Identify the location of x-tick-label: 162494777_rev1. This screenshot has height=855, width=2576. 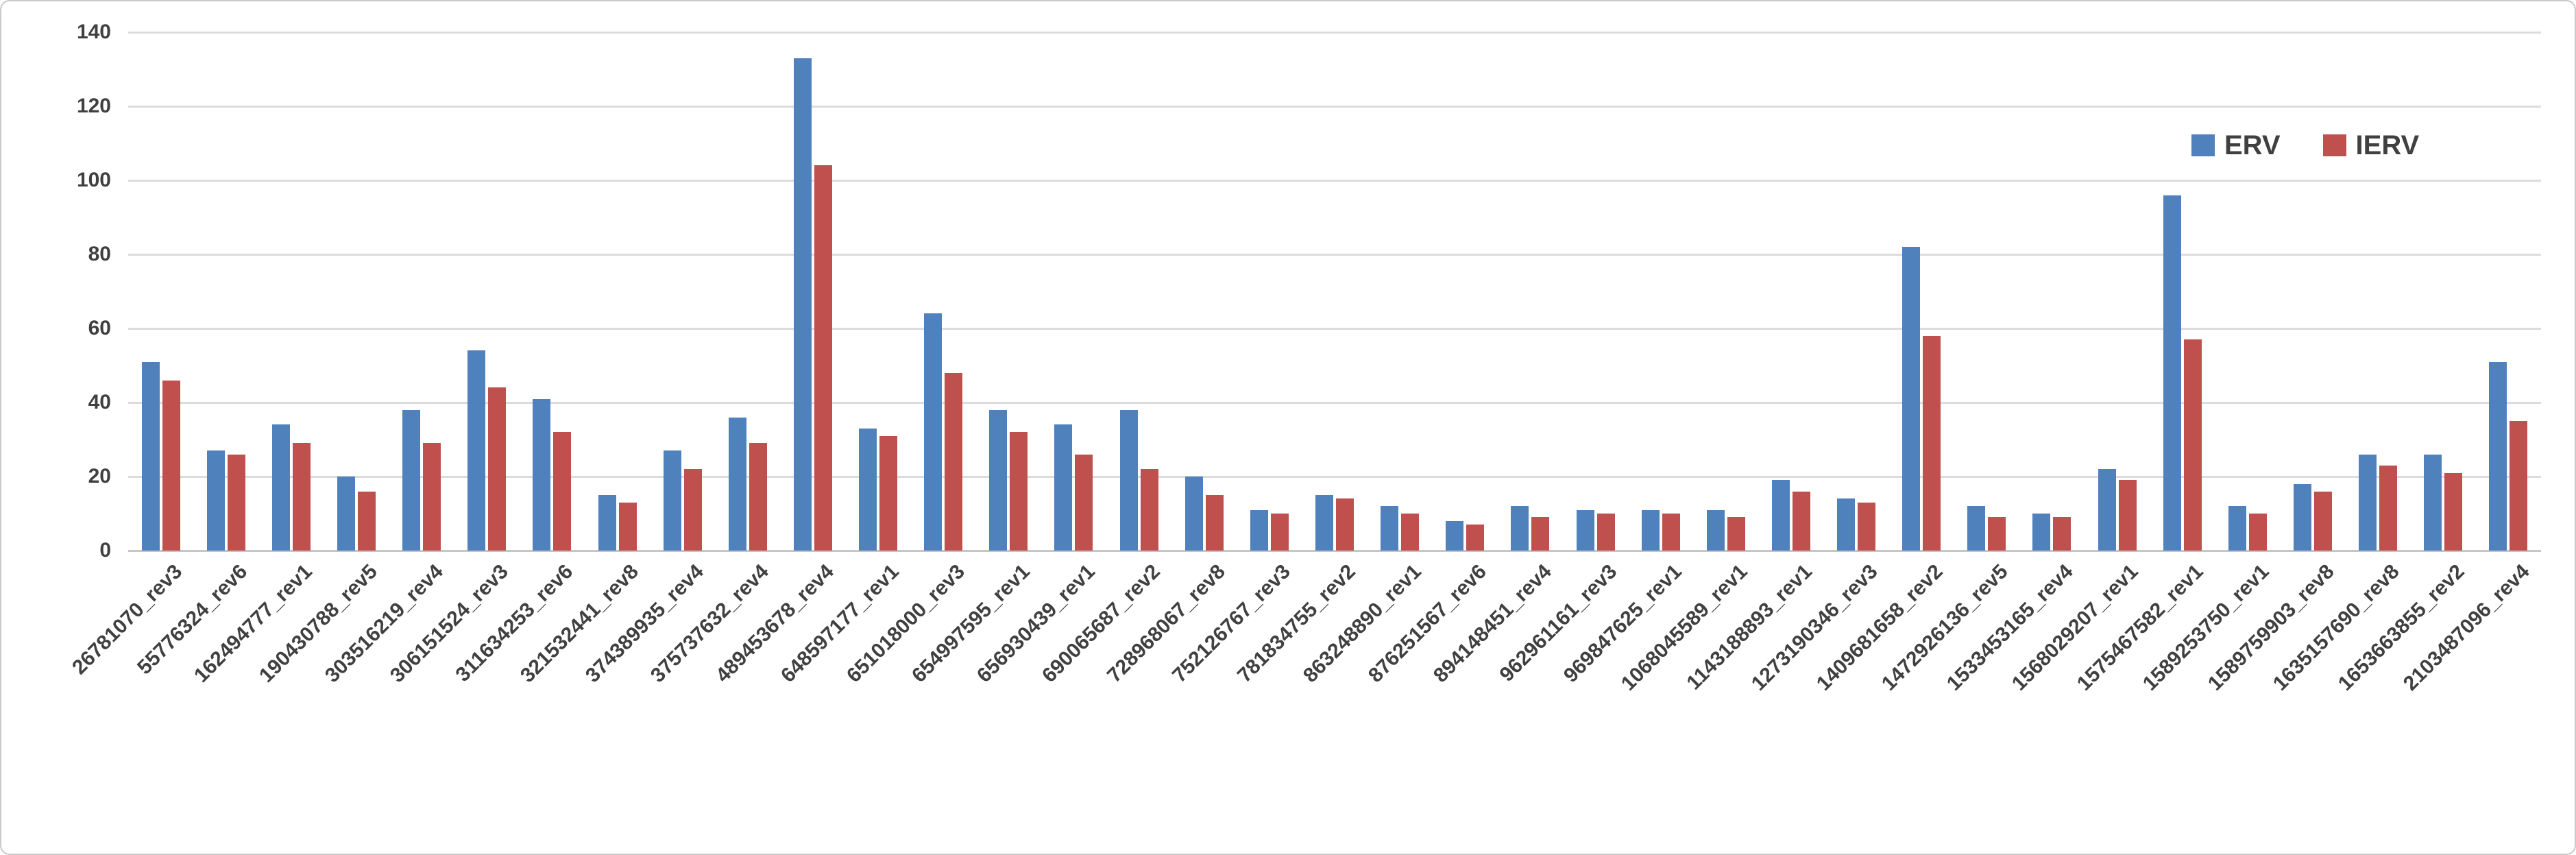
(253, 623).